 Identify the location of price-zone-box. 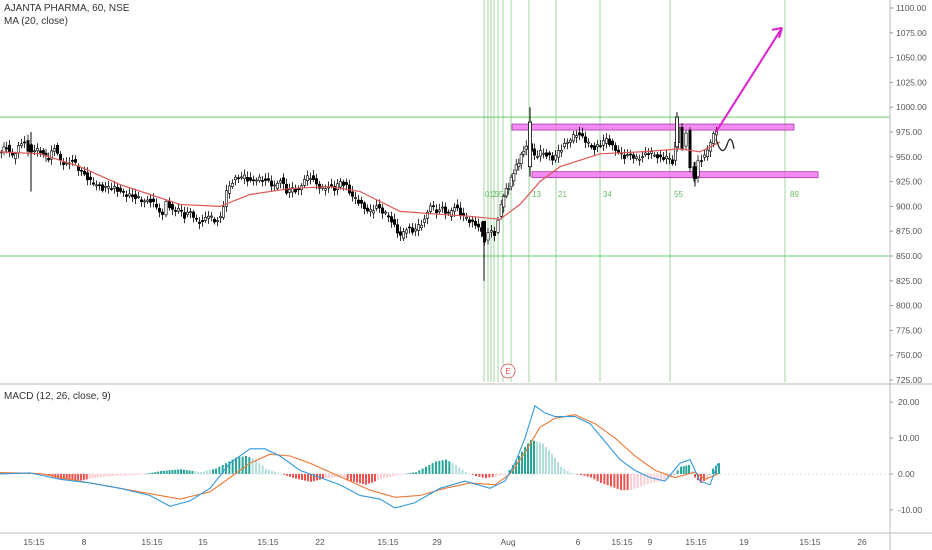
(653, 127).